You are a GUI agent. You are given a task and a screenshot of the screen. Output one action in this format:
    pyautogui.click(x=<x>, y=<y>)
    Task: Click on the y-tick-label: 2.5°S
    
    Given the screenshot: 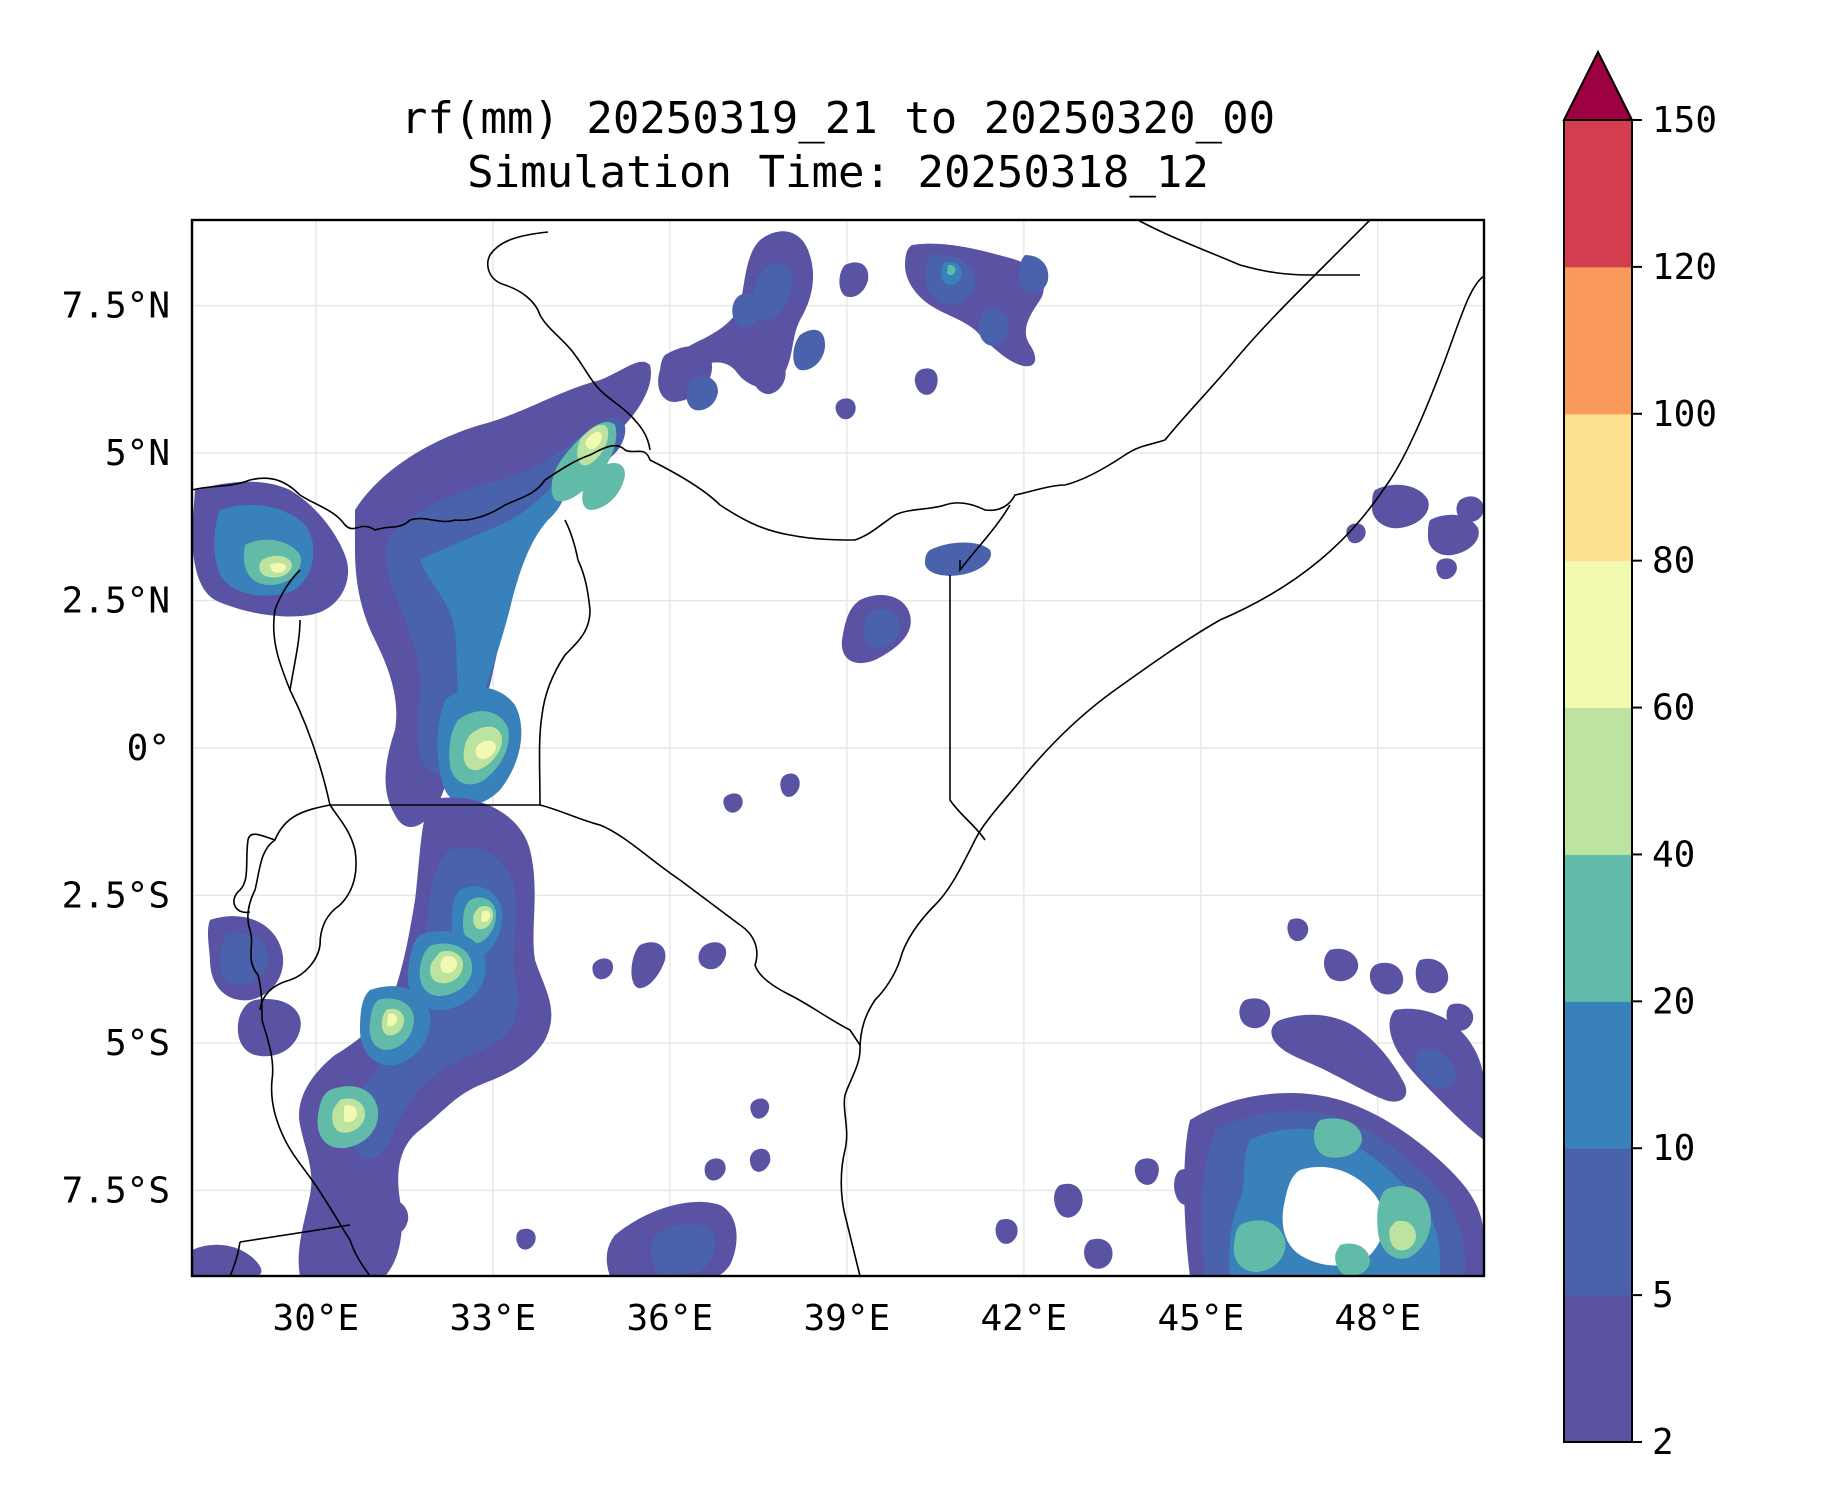 What is the action you would take?
    pyautogui.click(x=116, y=895)
    